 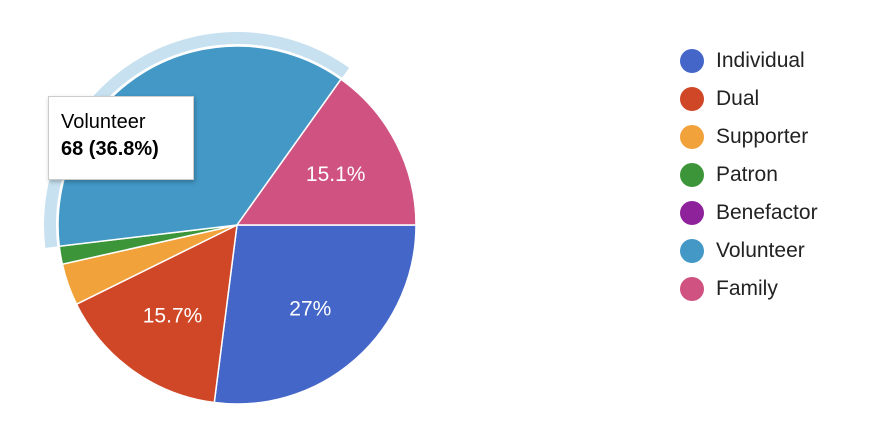 I want to click on legend-item-benefactor: Benefactor, so click(x=749, y=213).